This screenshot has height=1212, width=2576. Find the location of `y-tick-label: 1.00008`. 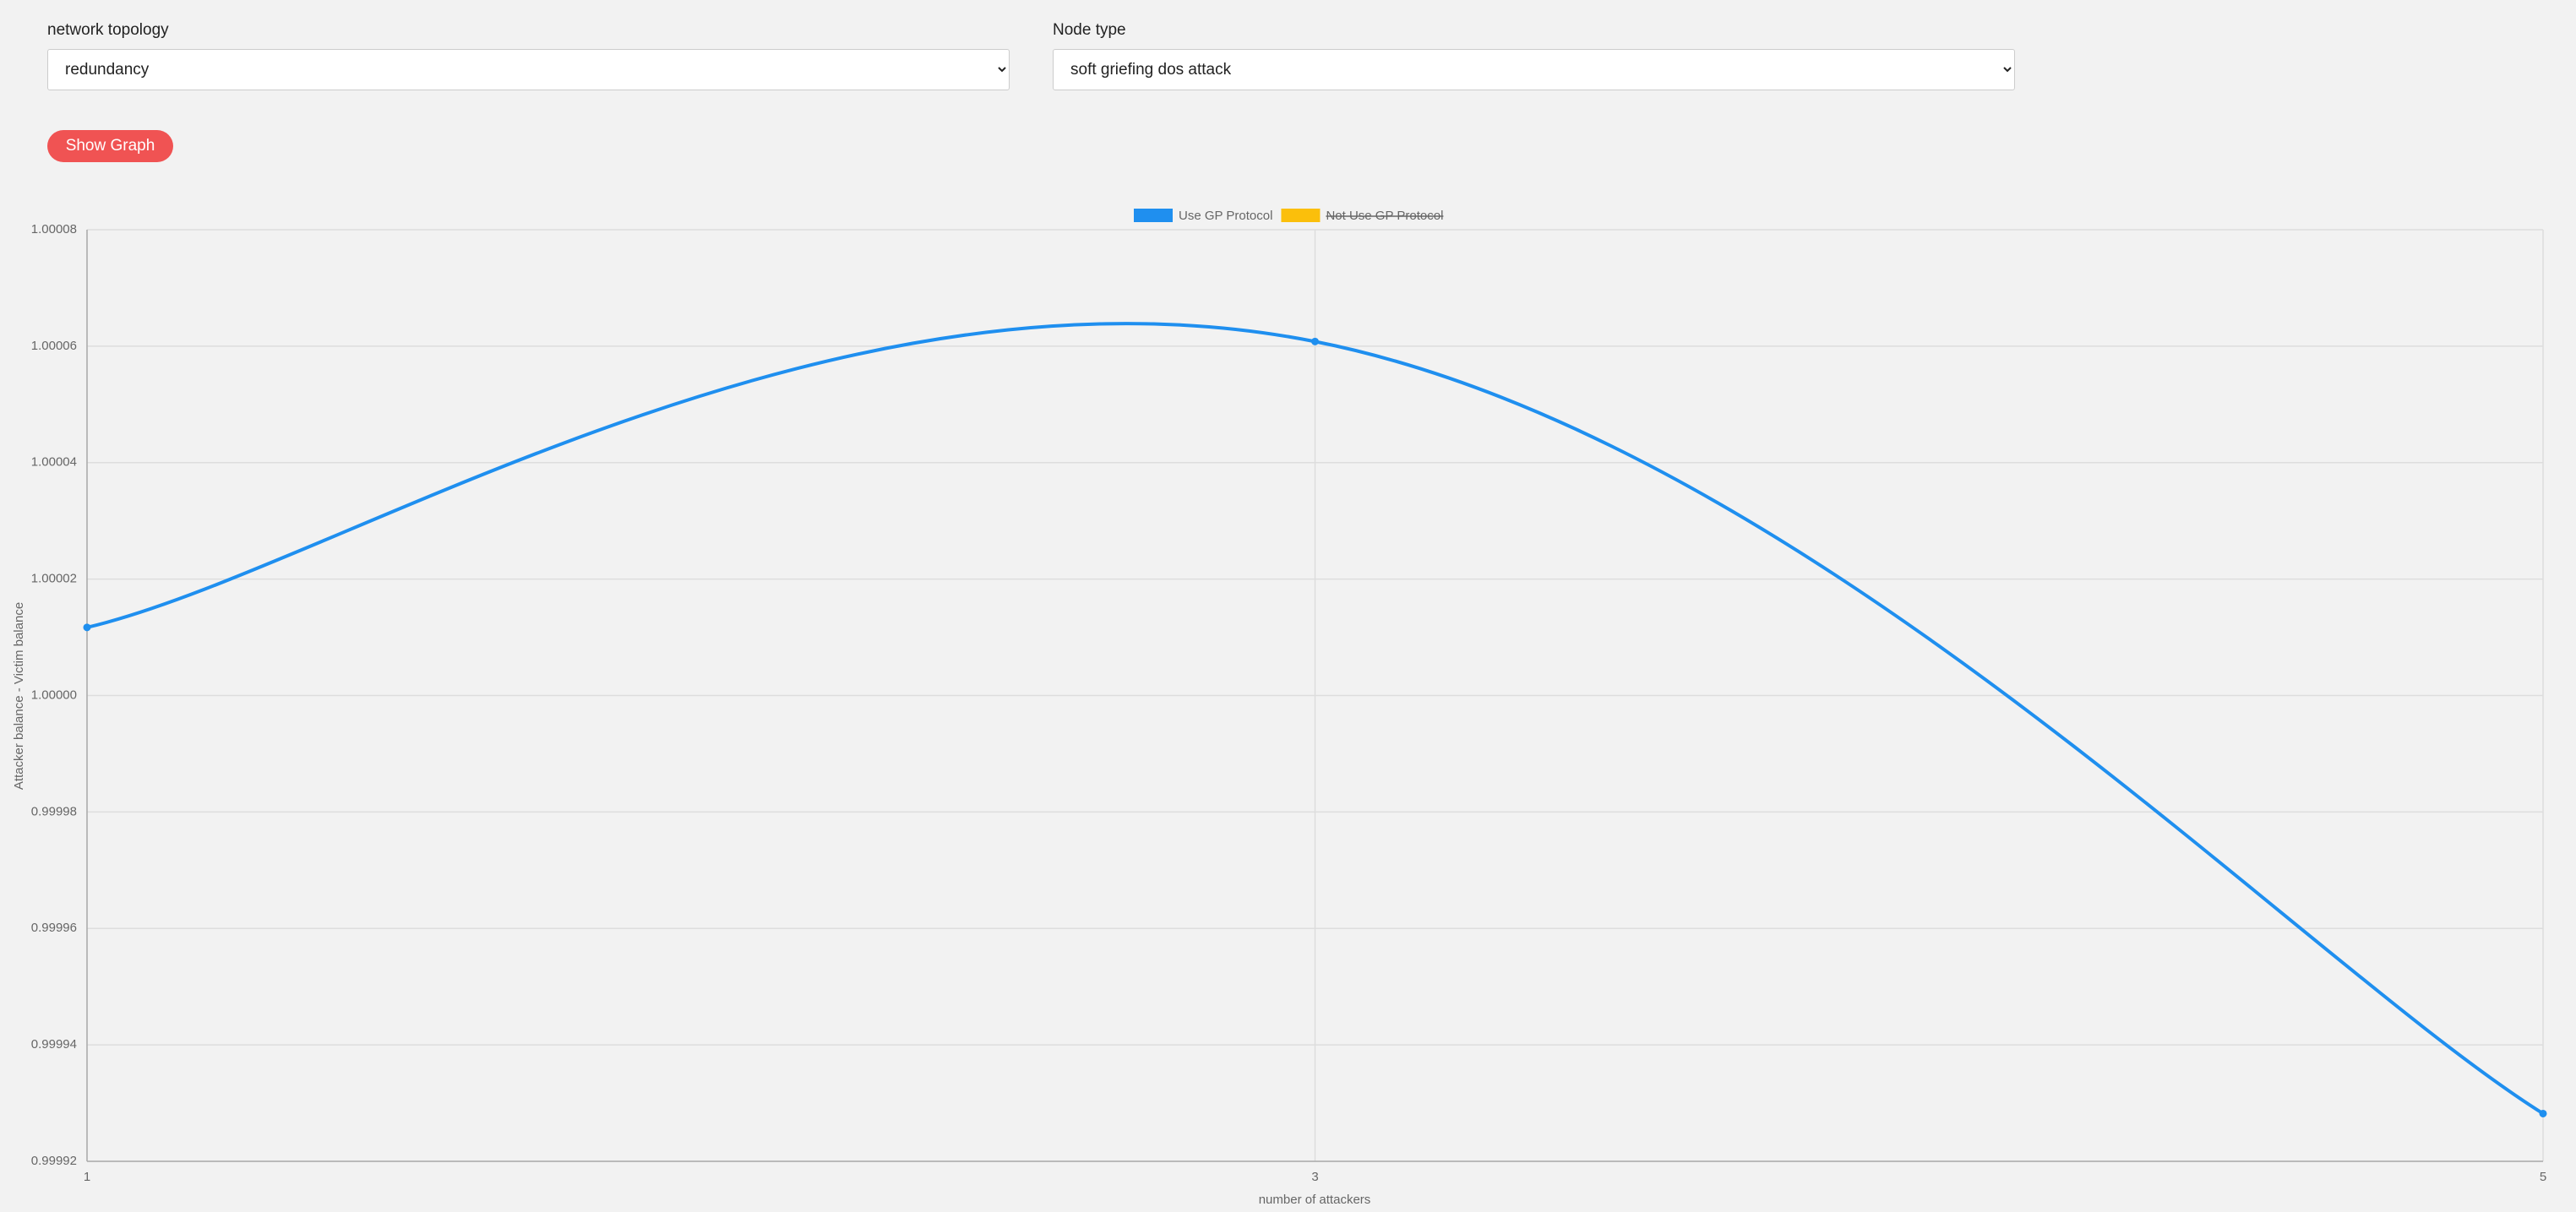

y-tick-label: 1.00008 is located at coordinates (54, 229).